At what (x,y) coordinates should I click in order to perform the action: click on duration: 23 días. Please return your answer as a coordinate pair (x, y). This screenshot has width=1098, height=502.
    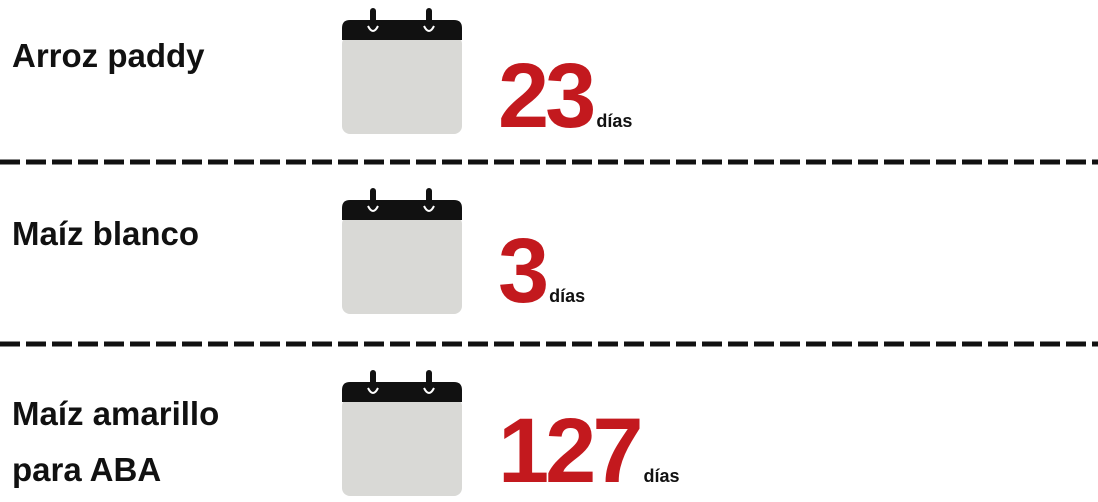
    Looking at the image, I should click on (565, 96).